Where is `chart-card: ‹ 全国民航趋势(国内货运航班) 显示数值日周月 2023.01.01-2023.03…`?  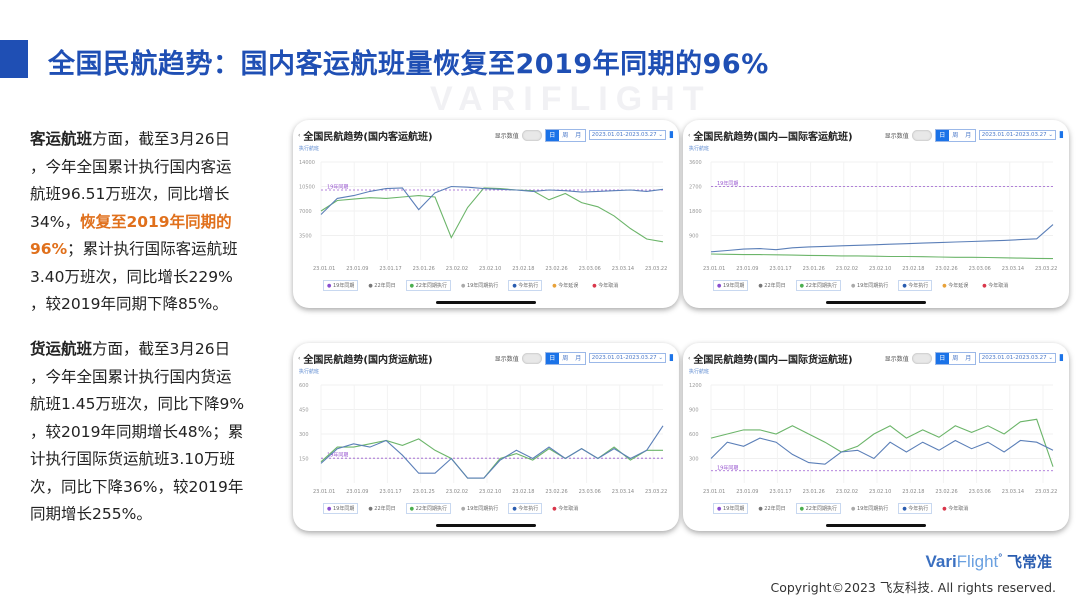 chart-card: ‹ 全国民航趋势(国内货运航班) 显示数值日周月 2023.01.01-2023.03… is located at coordinates (486, 437).